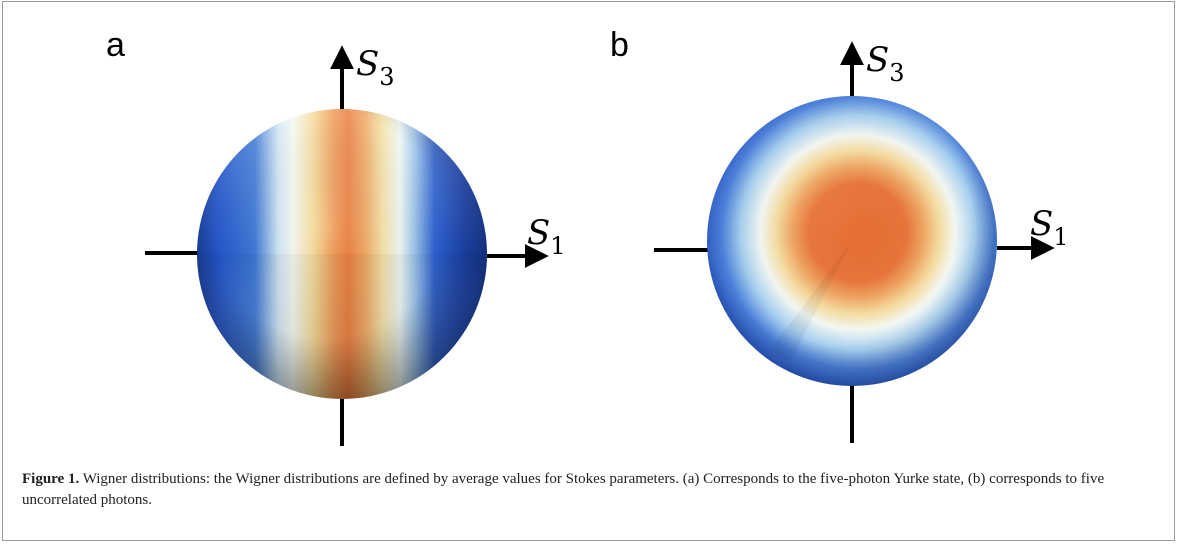  I want to click on figure-caption-label: Figure 1., so click(51, 479).